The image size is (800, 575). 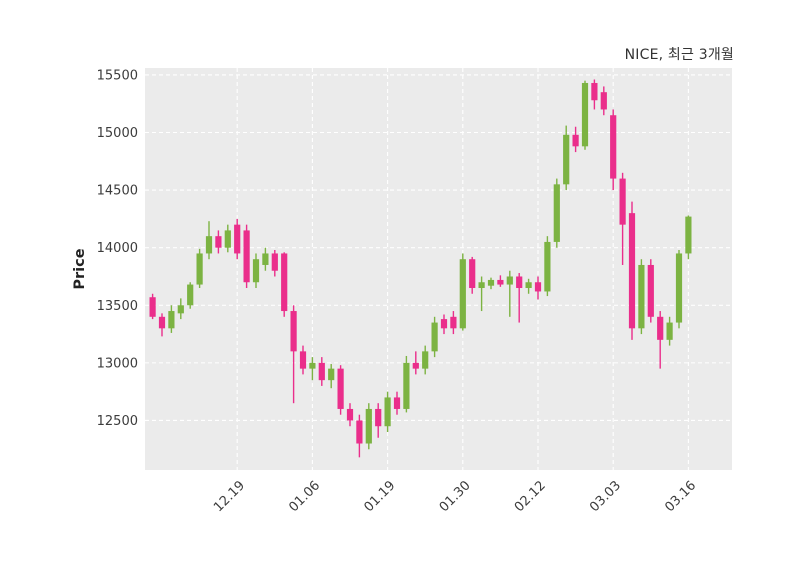 I want to click on x-tick-label: 01.19, so click(x=380, y=496).